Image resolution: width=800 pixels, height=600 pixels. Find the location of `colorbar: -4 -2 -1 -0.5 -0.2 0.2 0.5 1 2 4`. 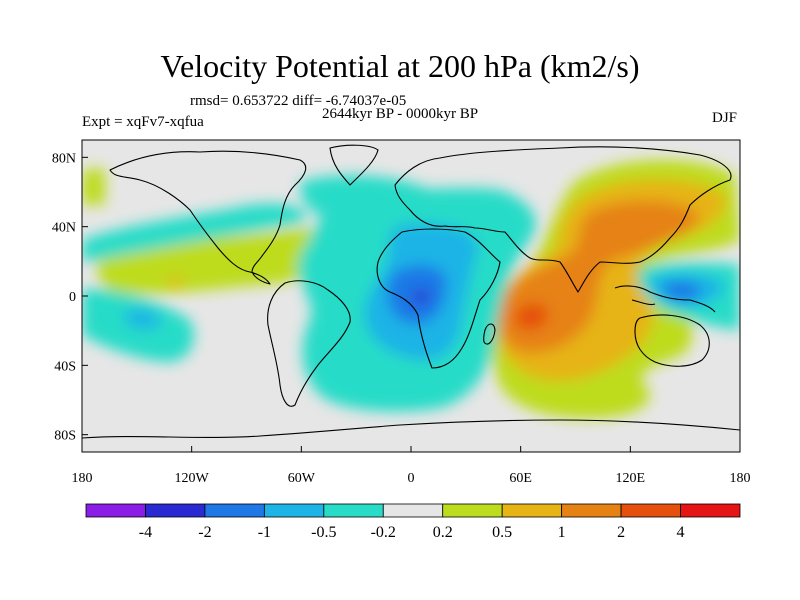

colorbar: -4 -2 -1 -0.5 -0.2 0.2 0.5 1 2 4 is located at coordinates (413, 522).